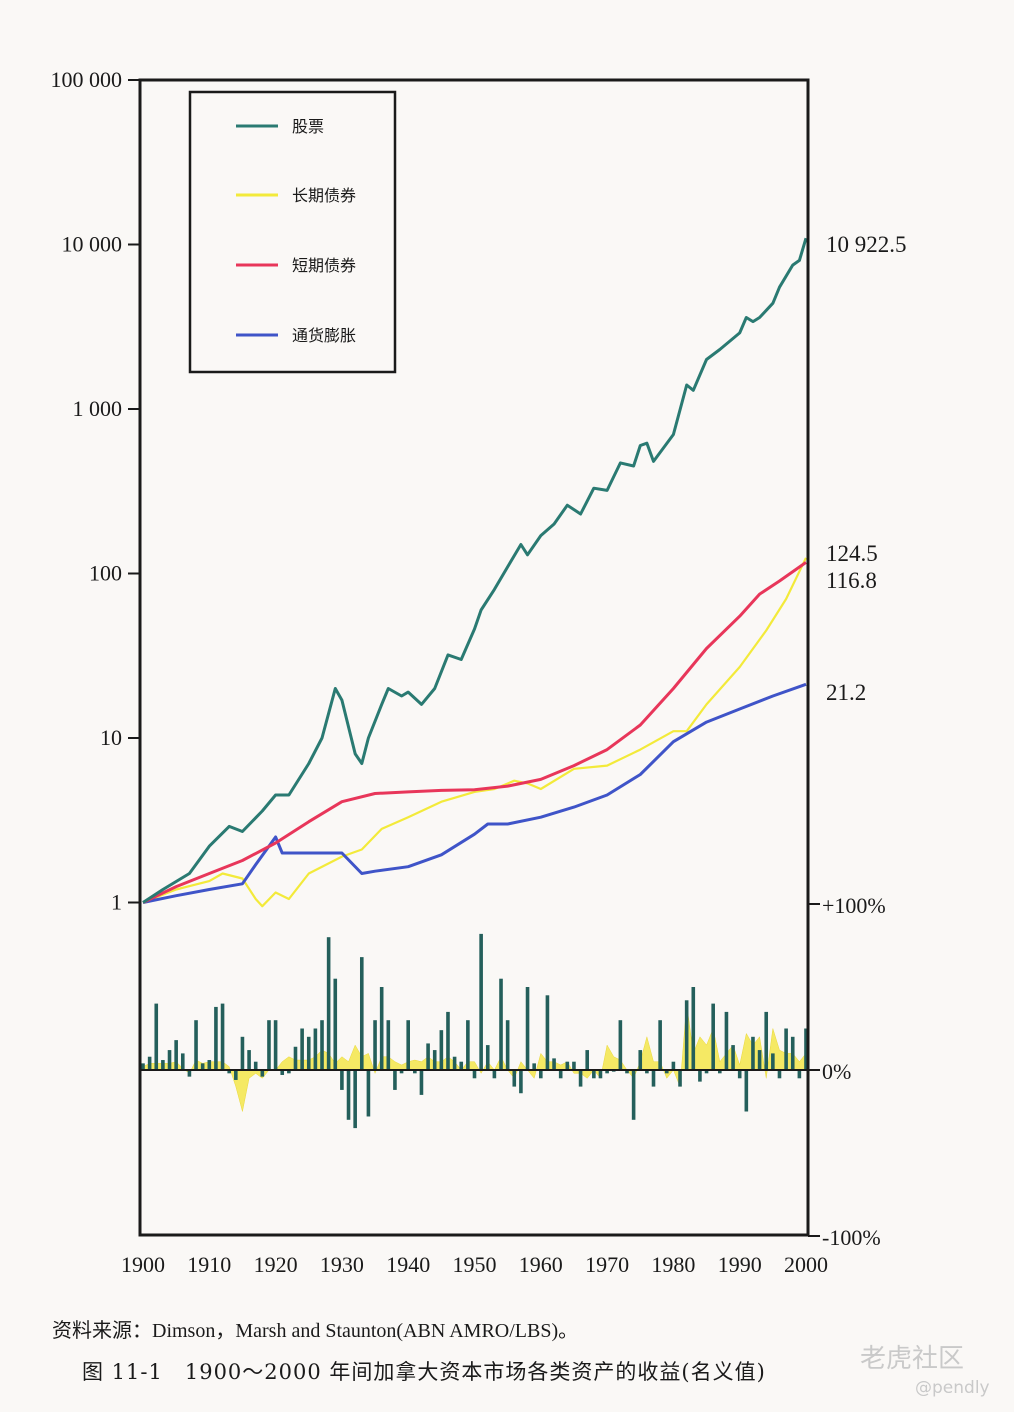 Image resolution: width=1014 pixels, height=1412 pixels. Describe the element at coordinates (746, 1091) in the screenshot. I see `equity-return-bar-1991` at that location.